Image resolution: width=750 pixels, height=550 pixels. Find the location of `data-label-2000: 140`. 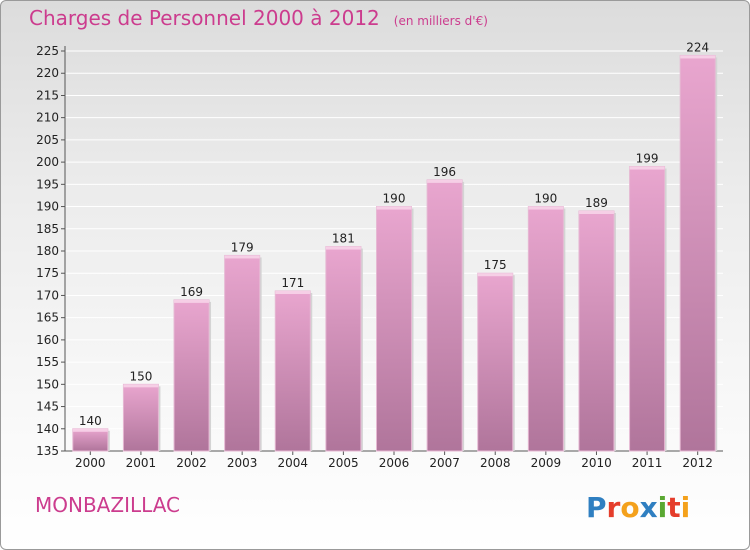

data-label-2000: 140 is located at coordinates (90, 421).